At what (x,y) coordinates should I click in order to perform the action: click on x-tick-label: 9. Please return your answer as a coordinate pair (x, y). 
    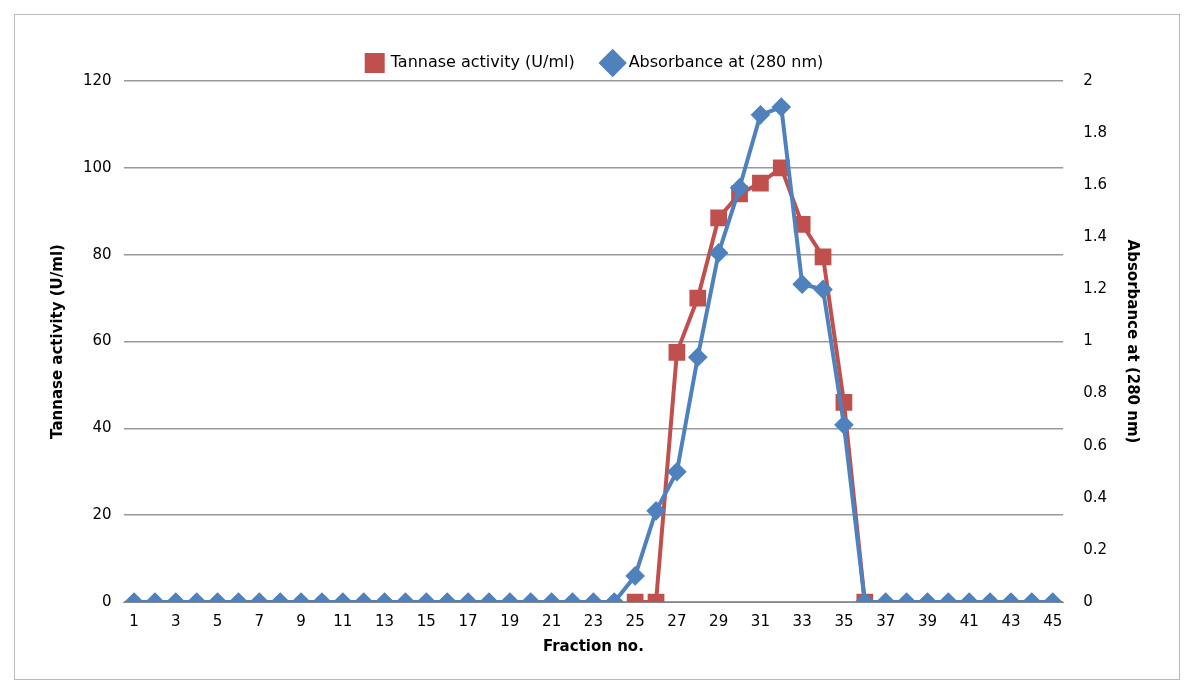
    Looking at the image, I should click on (301, 620).